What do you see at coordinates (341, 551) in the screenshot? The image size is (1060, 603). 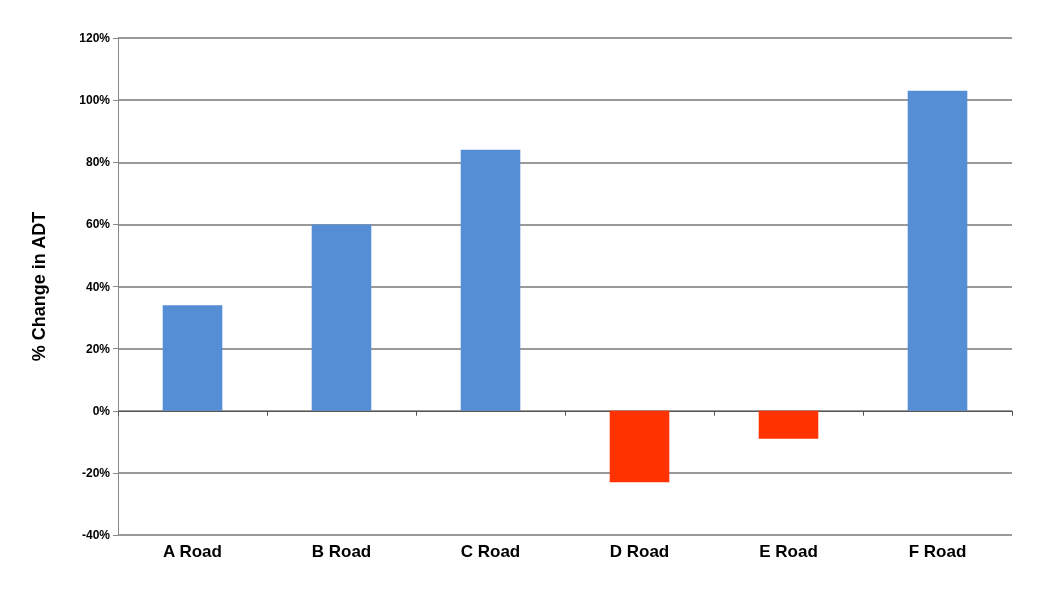 I see `x-tick-label: B Road` at bounding box center [341, 551].